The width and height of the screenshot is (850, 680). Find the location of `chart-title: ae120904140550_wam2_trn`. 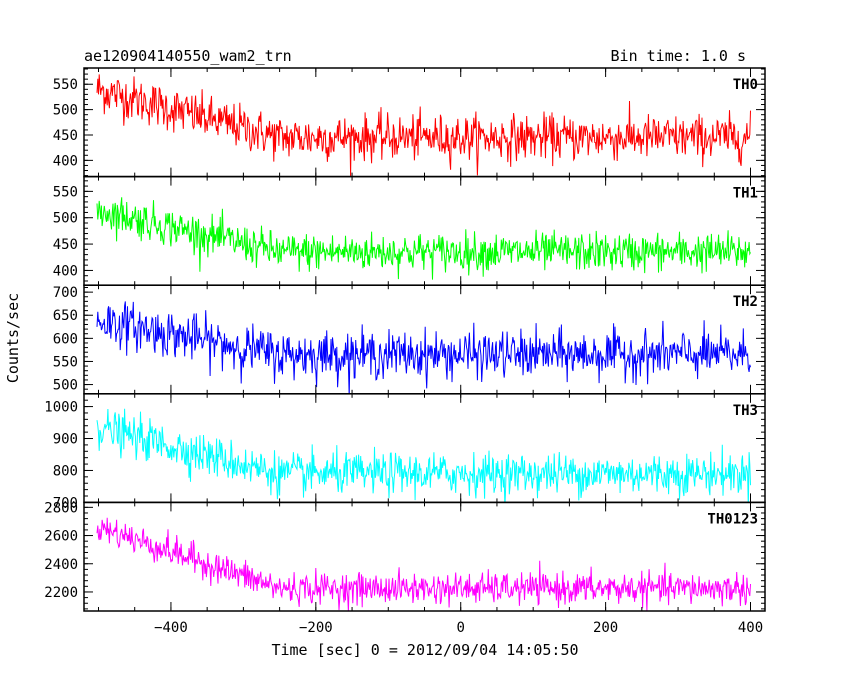

chart-title: ae120904140550_wam2_trn is located at coordinates (188, 56).